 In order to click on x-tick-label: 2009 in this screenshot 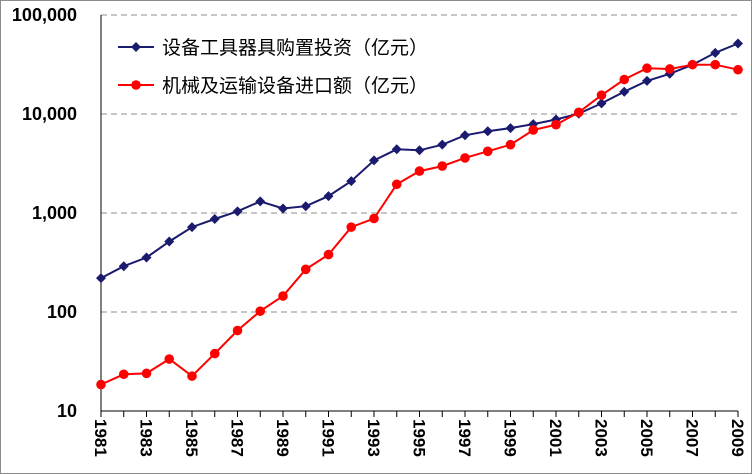, I will do `click(737, 438)`.